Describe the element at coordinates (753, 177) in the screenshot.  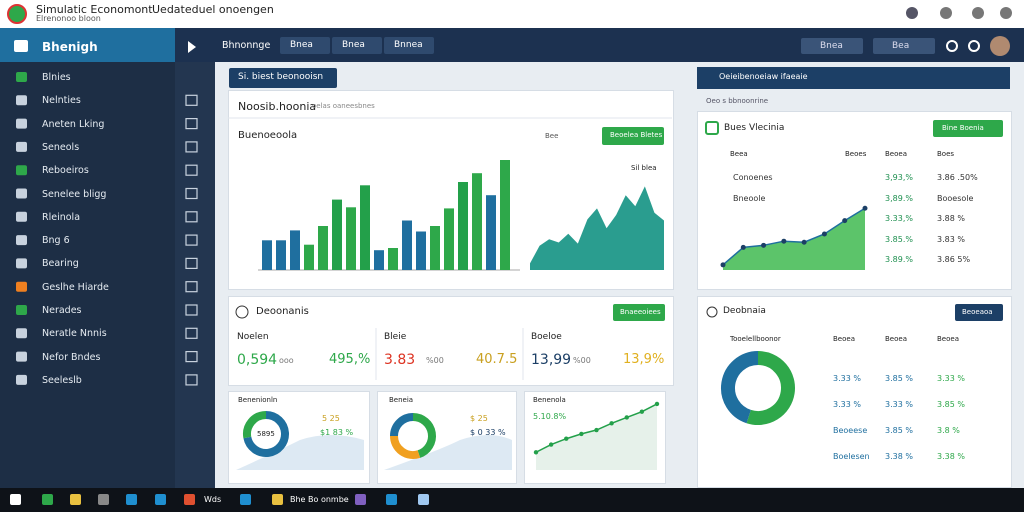
I see `table-cell: Conoenes` at that location.